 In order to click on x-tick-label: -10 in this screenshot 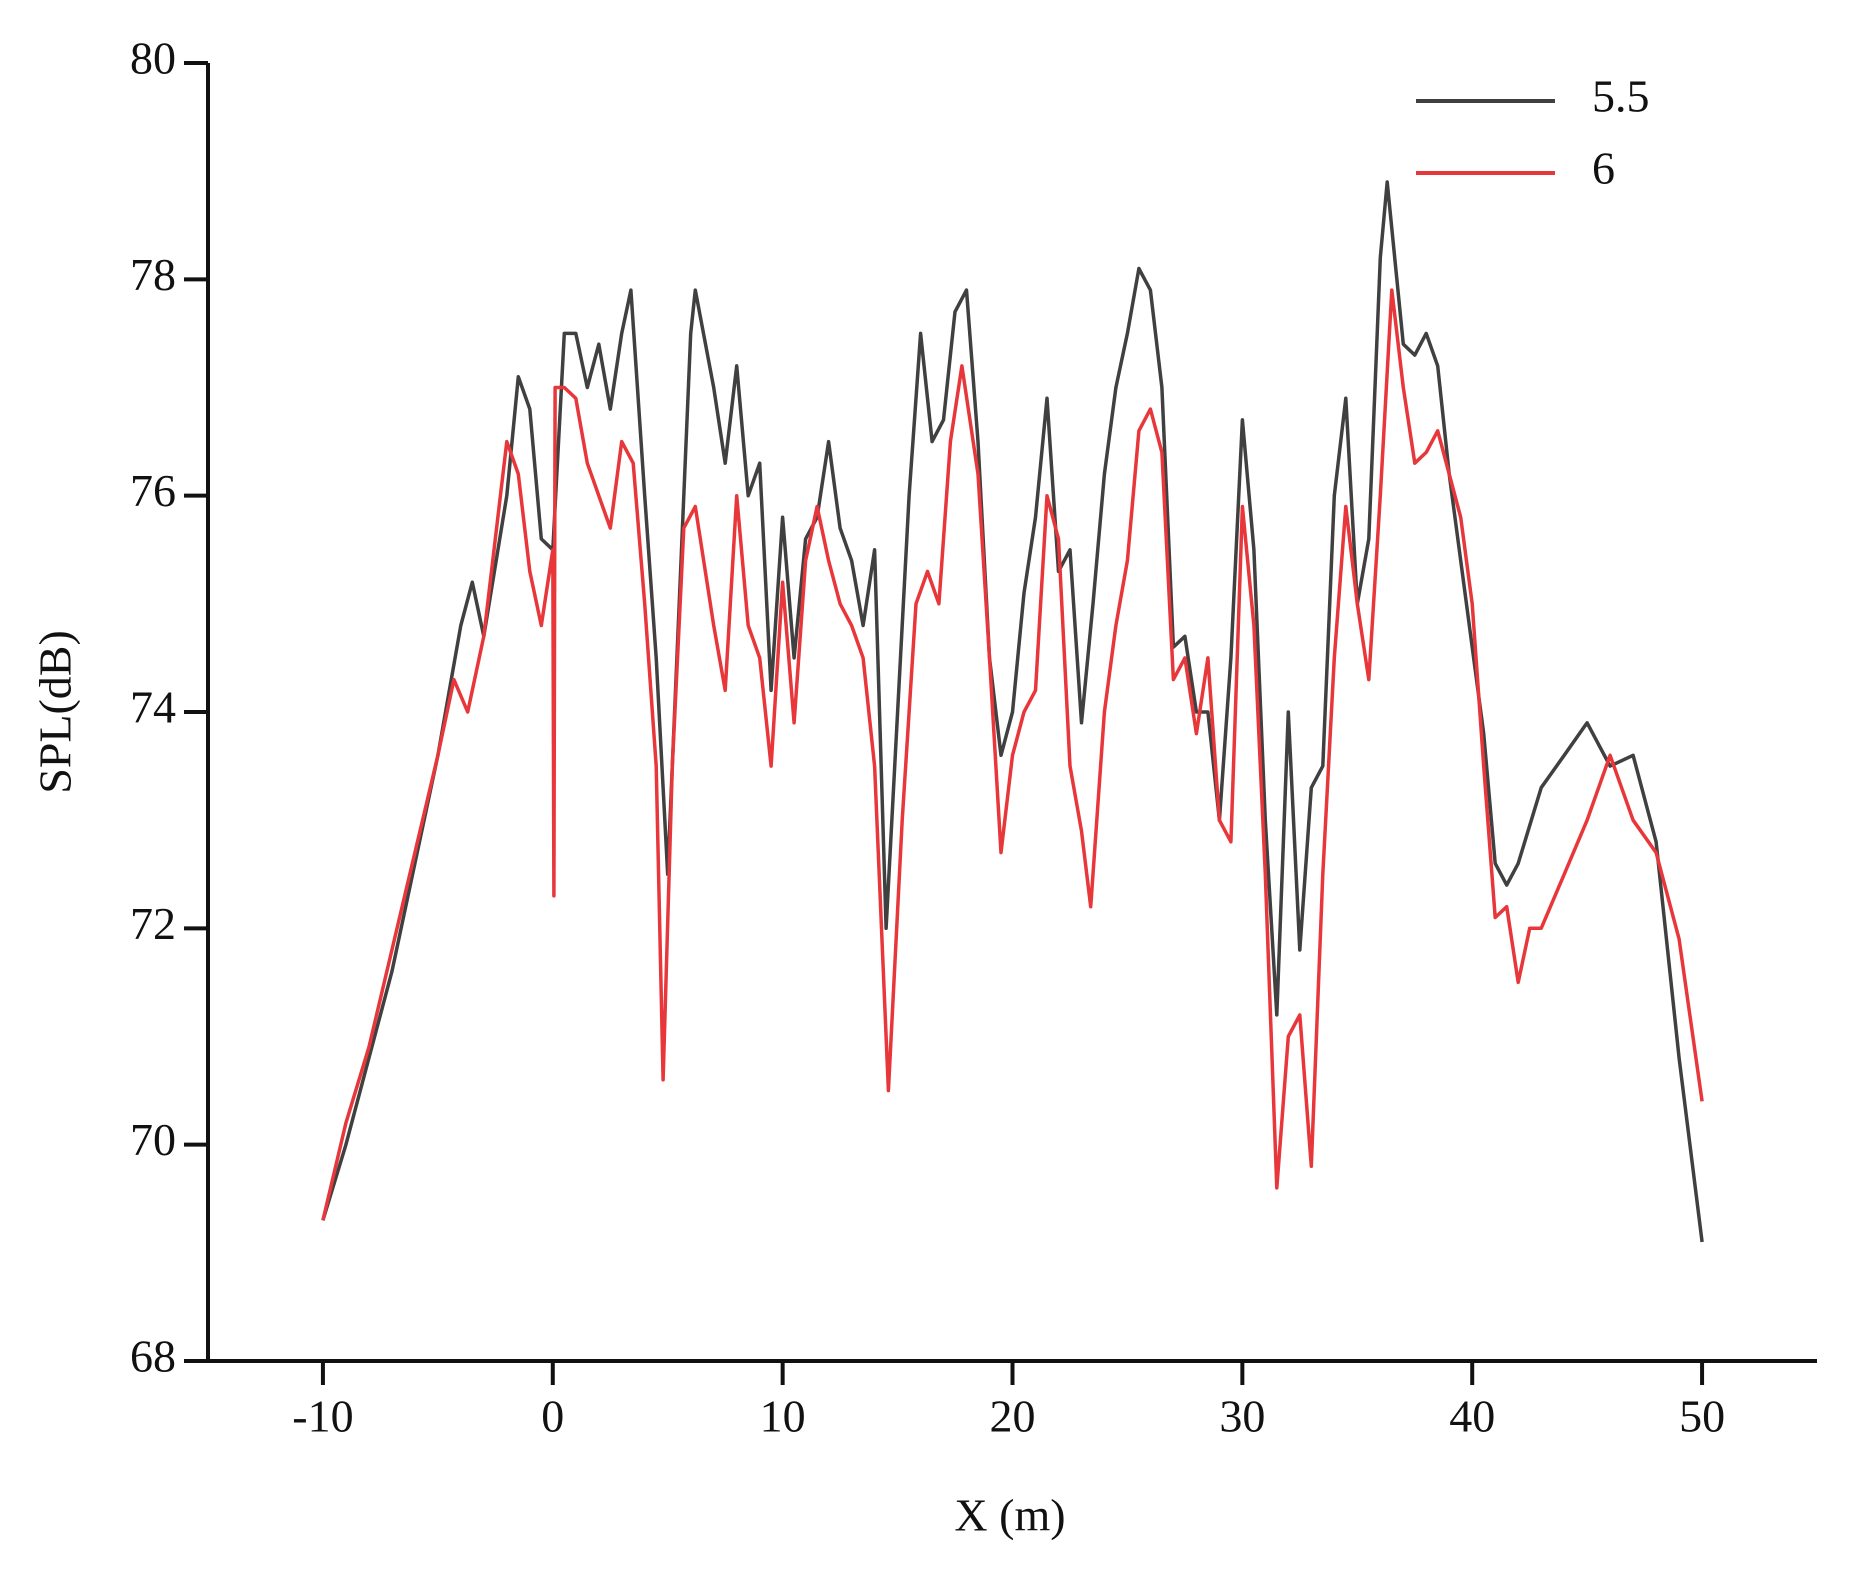, I will do `click(322, 1416)`.